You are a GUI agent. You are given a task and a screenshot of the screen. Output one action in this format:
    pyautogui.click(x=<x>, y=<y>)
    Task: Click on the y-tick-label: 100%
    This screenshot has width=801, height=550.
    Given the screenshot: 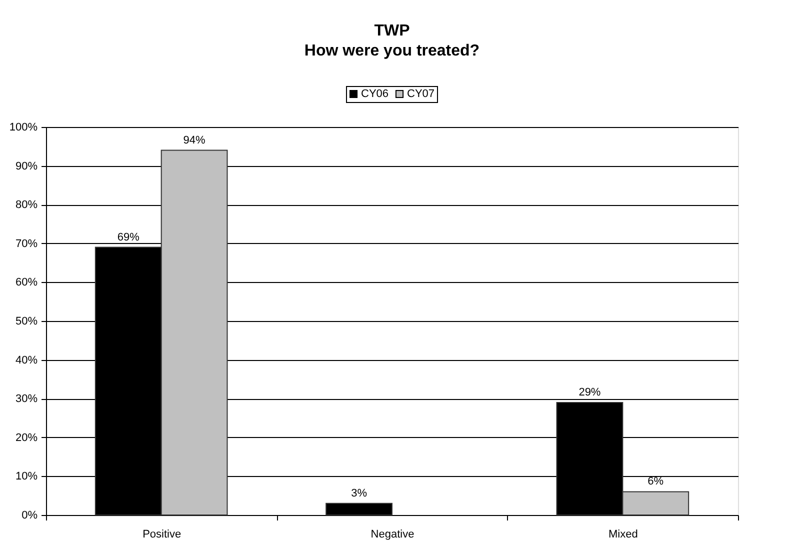 What is the action you would take?
    pyautogui.click(x=23, y=128)
    